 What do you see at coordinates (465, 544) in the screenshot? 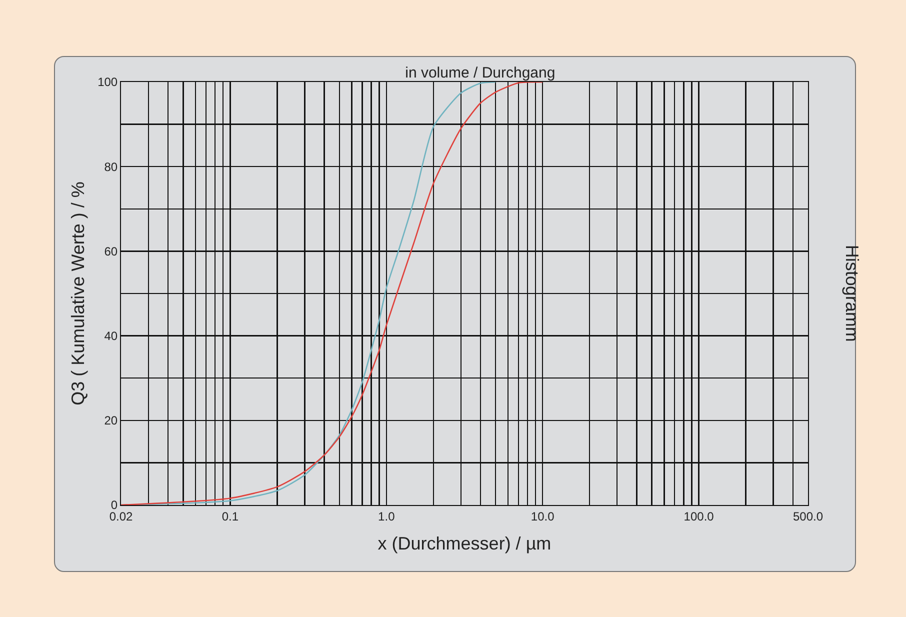
I see `x-axis-title: x (Durchmesser) / µm` at bounding box center [465, 544].